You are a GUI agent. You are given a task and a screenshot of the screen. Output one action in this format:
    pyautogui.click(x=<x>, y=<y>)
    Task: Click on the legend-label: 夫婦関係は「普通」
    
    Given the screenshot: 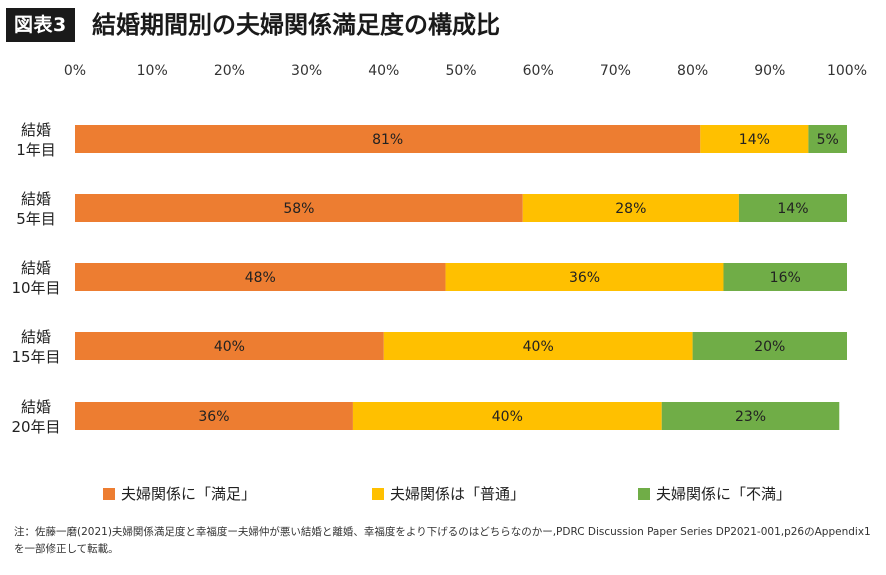 What is the action you would take?
    pyautogui.click(x=457, y=494)
    